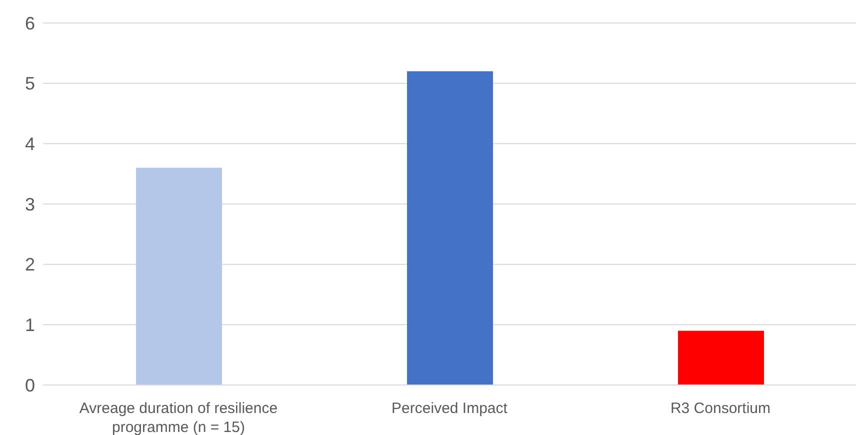  I want to click on y-tick-label: 2, so click(29, 264).